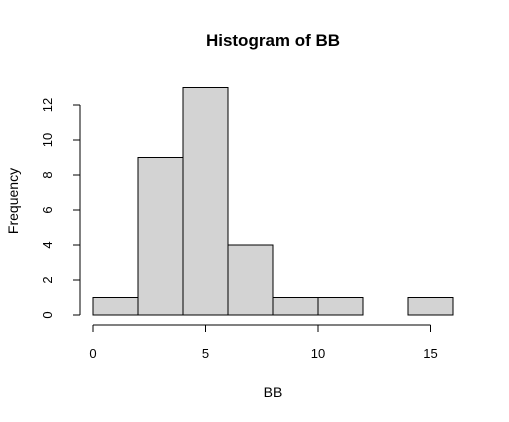  Describe the element at coordinates (205, 353) in the screenshot. I see `x-tick-label: 5` at that location.